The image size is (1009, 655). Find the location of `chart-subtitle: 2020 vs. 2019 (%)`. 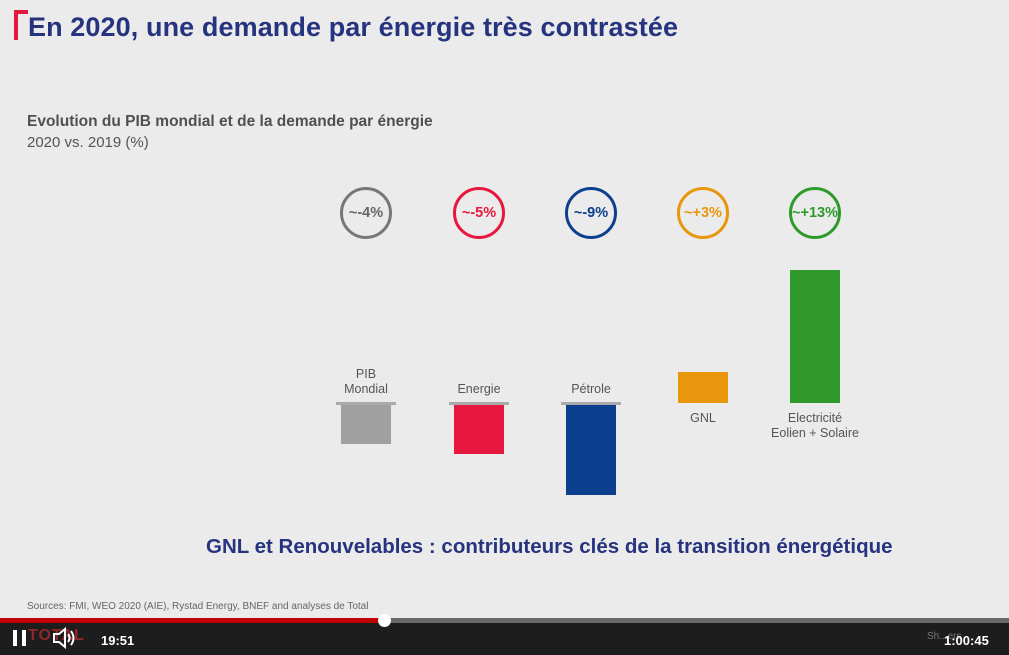

chart-subtitle: 2020 vs. 2019 (%) is located at coordinates (88, 142).